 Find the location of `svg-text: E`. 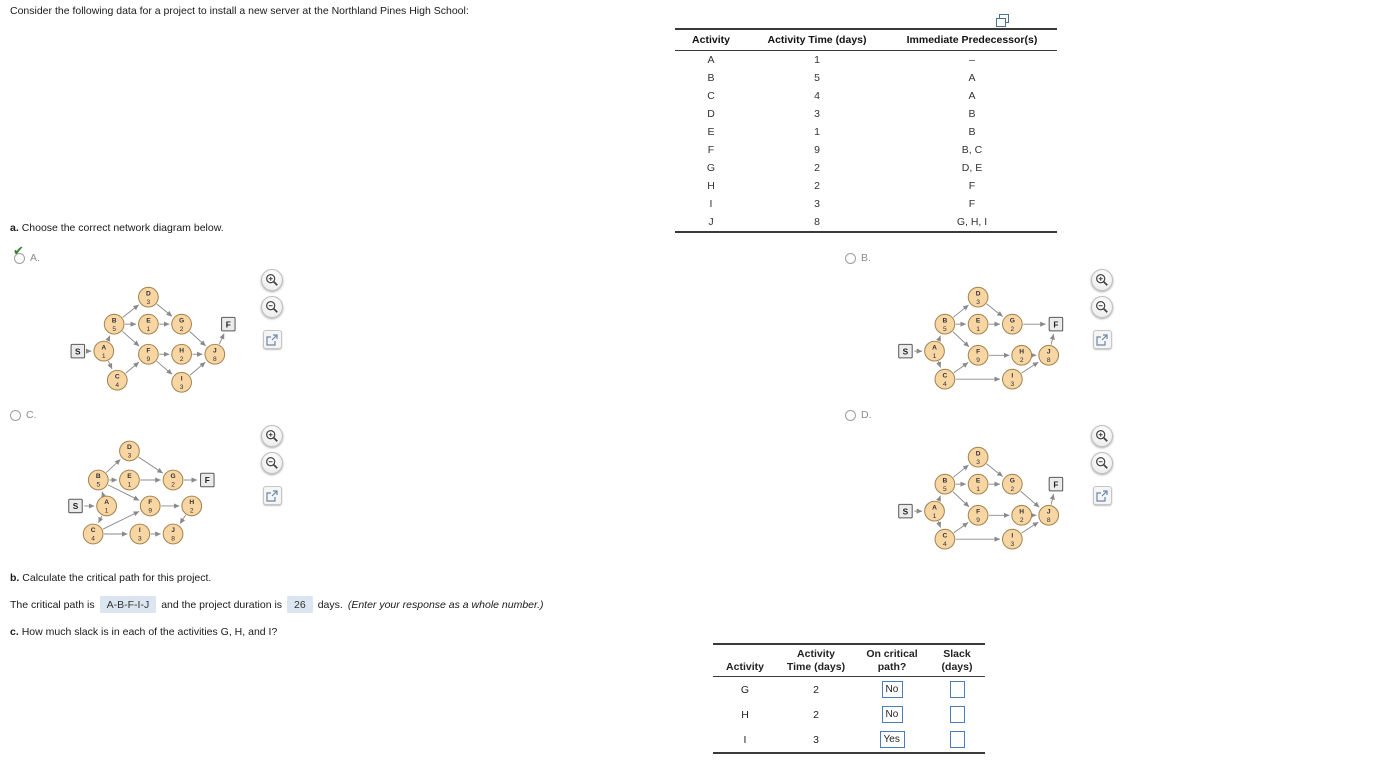

svg-text: E is located at coordinates (978, 320).